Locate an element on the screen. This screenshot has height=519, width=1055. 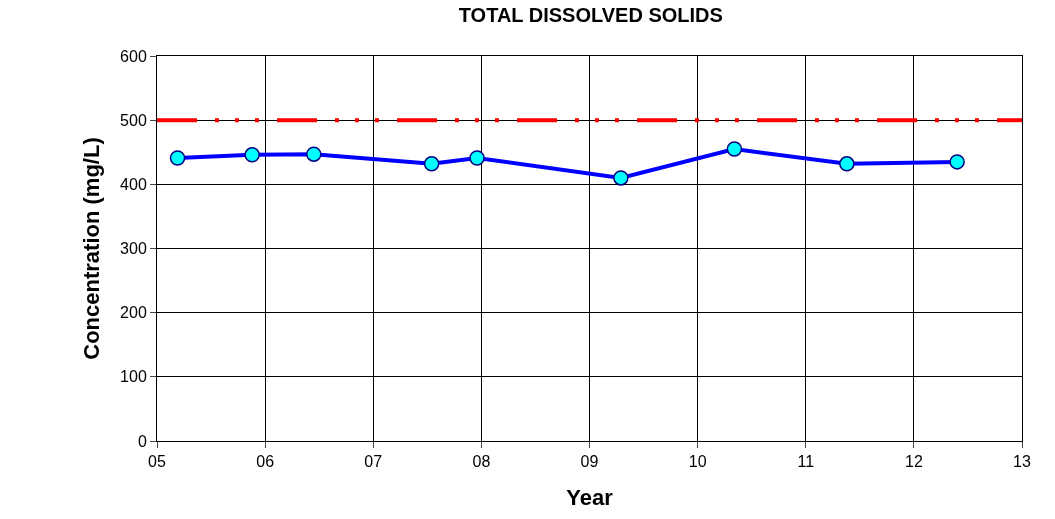
y-axis-title: Concentration (mg/L) is located at coordinates (91, 248).